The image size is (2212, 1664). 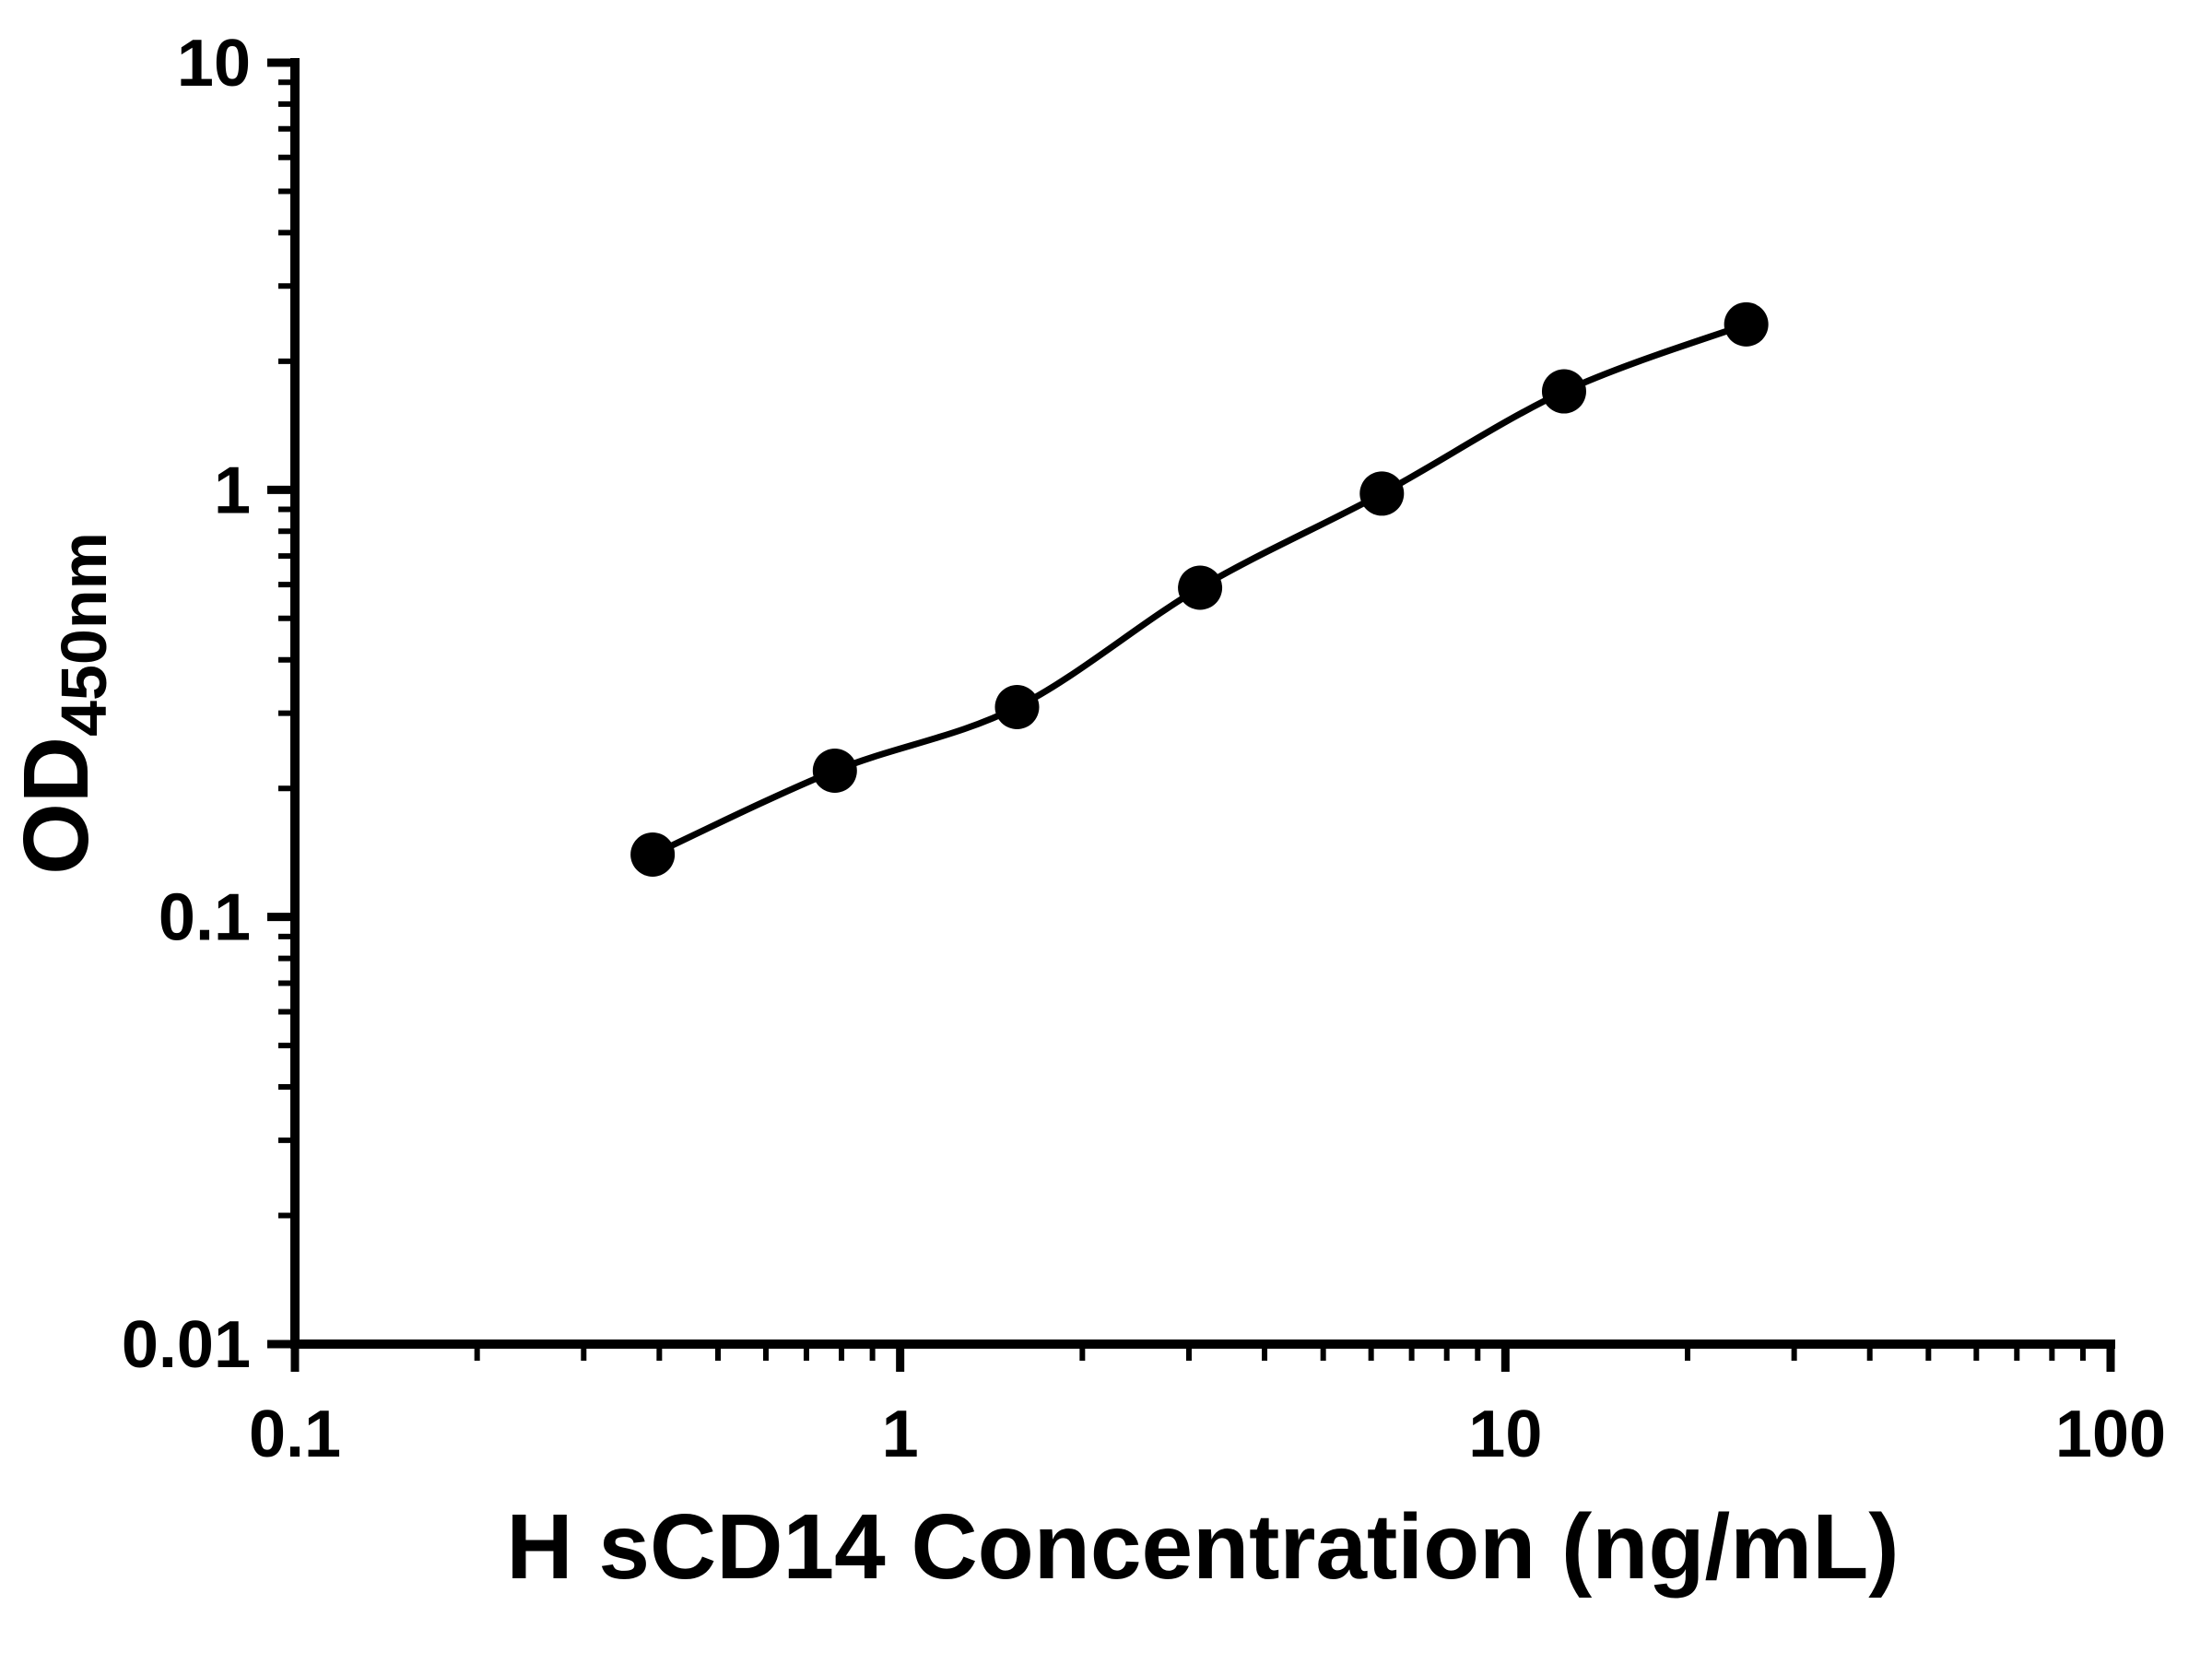 I want to click on y-axis-title: OD450nm, so click(x=62, y=703).